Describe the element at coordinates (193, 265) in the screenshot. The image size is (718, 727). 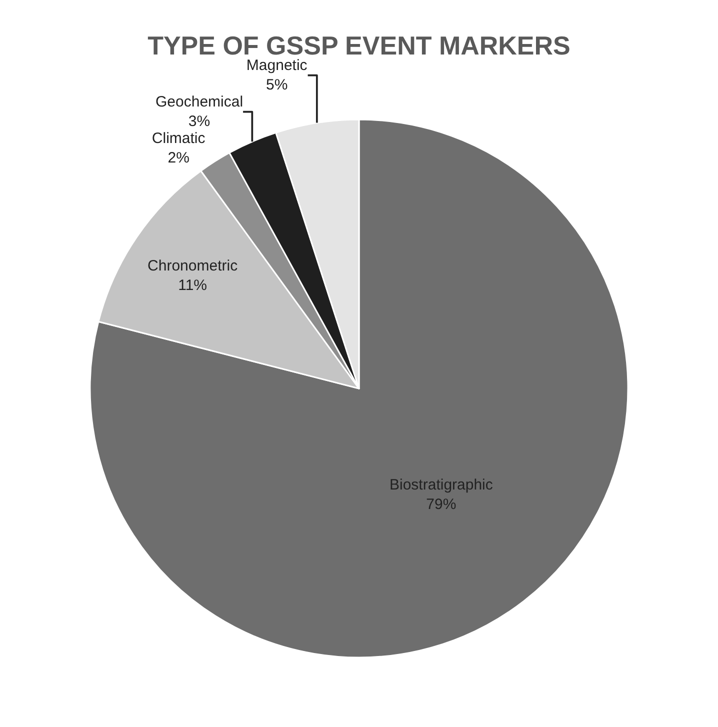
I see `slice-label: Chronometric` at that location.